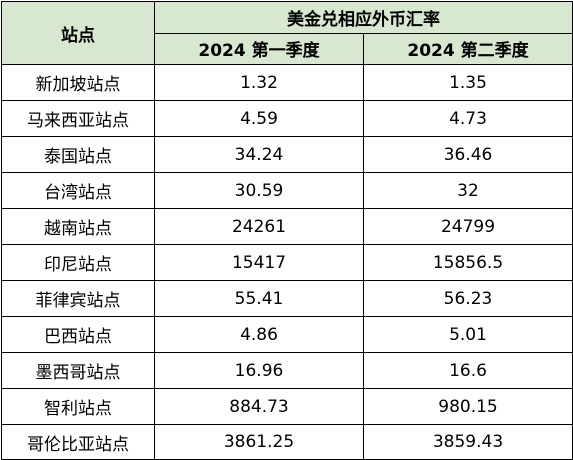 The image size is (573, 460). I want to click on station-cell: 菲律宾站点, so click(78, 298).